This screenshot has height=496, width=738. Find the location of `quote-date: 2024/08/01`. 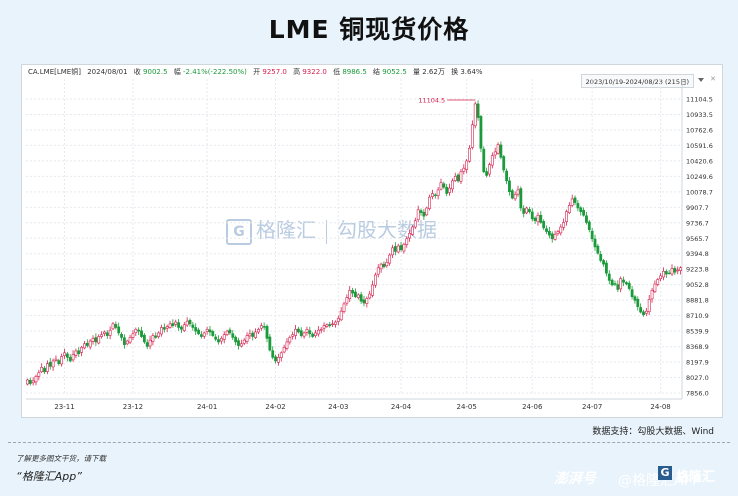

quote-date: 2024/08/01 is located at coordinates (107, 72).